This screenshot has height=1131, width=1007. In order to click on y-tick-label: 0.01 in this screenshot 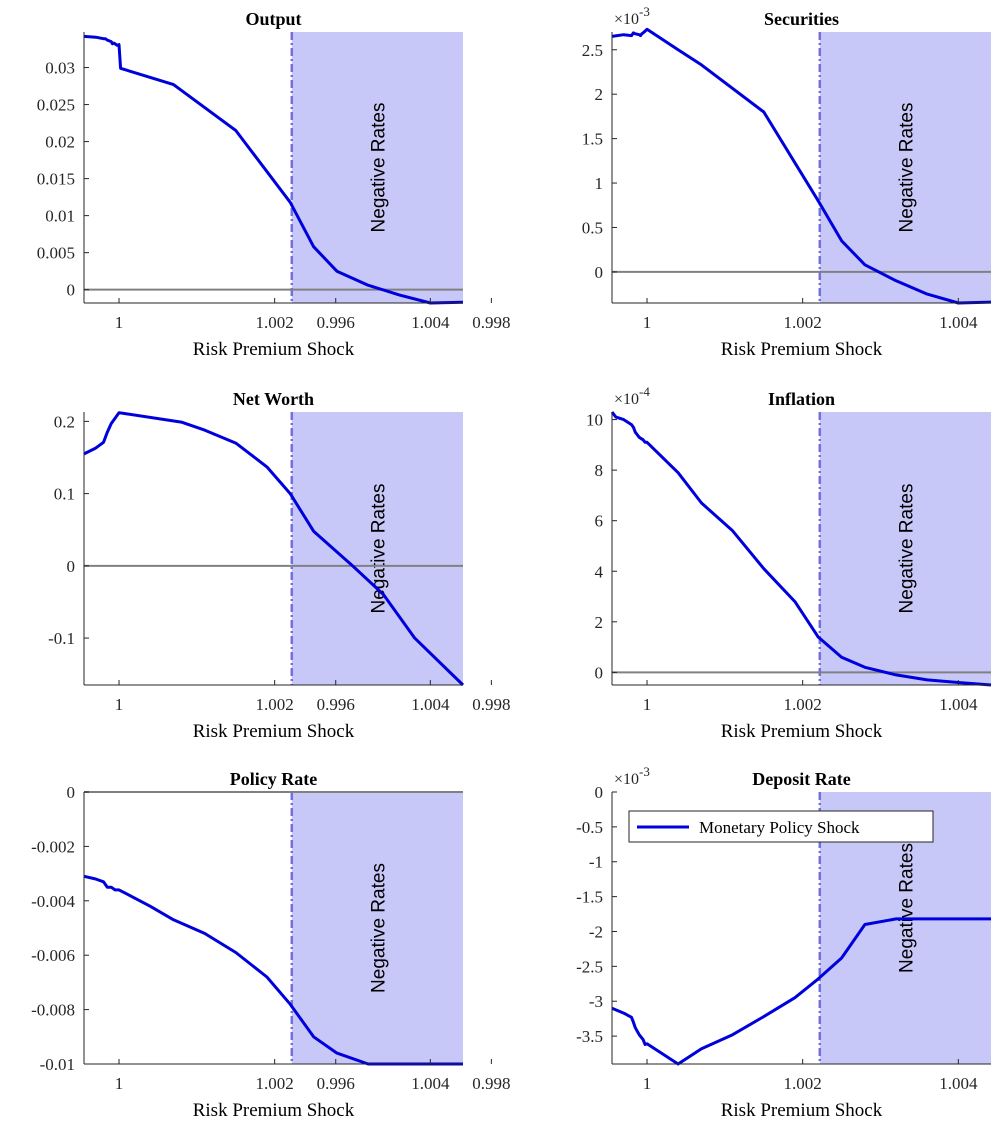, I will do `click(60, 216)`.